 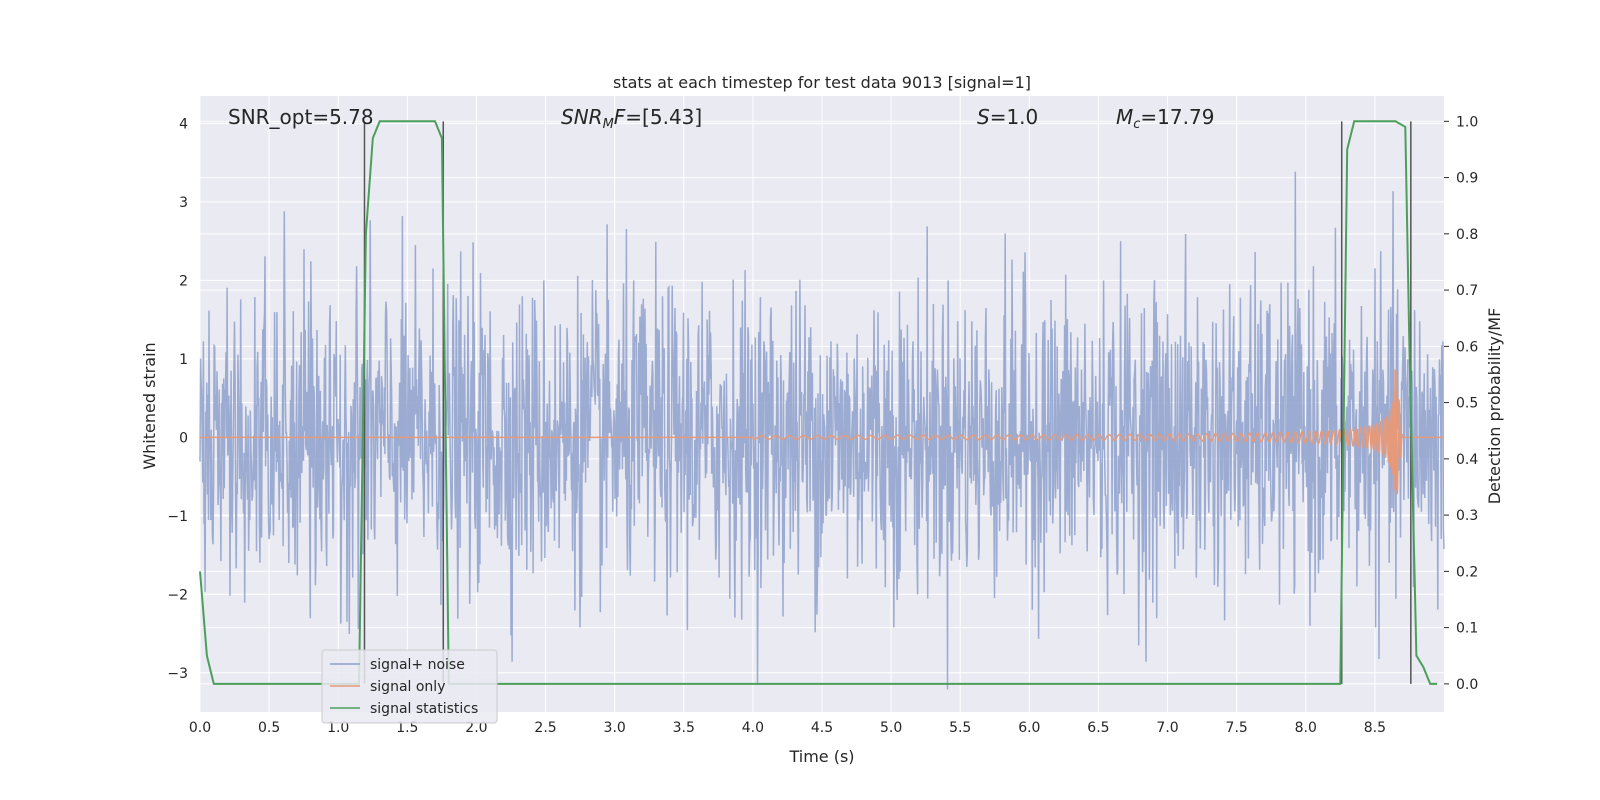 I want to click on y-right-tick-label: 0.7, so click(x=1467, y=291).